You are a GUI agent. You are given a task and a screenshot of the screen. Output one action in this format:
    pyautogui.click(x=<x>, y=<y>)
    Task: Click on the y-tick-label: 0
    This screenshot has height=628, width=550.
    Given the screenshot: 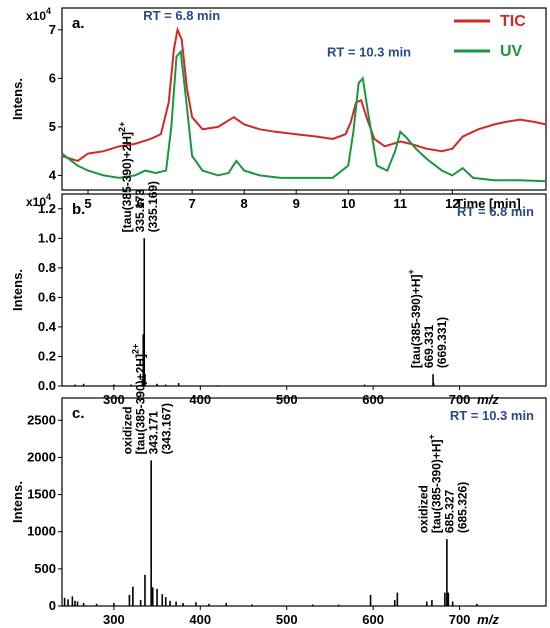 What is the action you would take?
    pyautogui.click(x=52, y=605)
    